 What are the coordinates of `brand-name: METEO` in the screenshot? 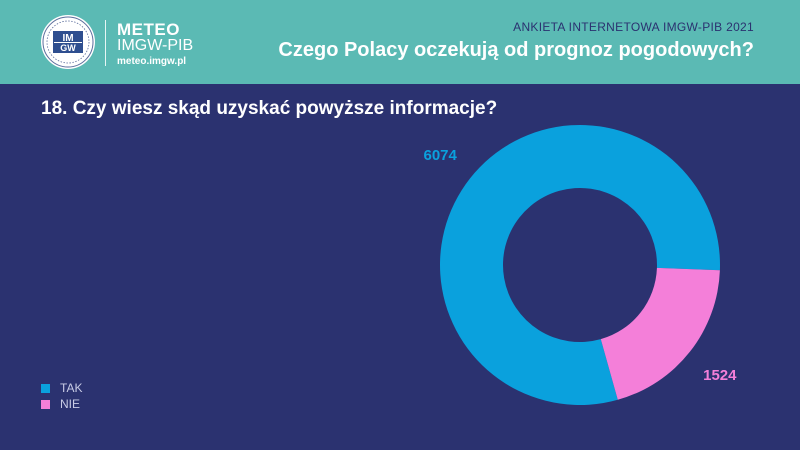 It's located at (148, 29).